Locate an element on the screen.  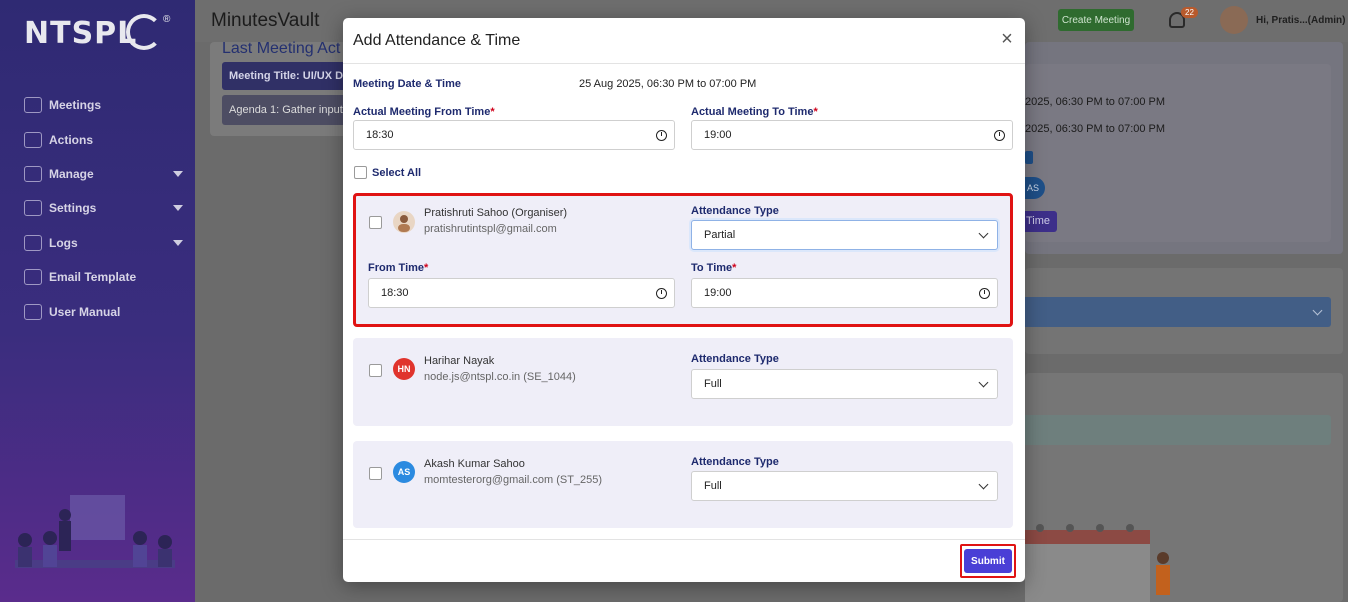
gear-icon is located at coordinates (33, 208).